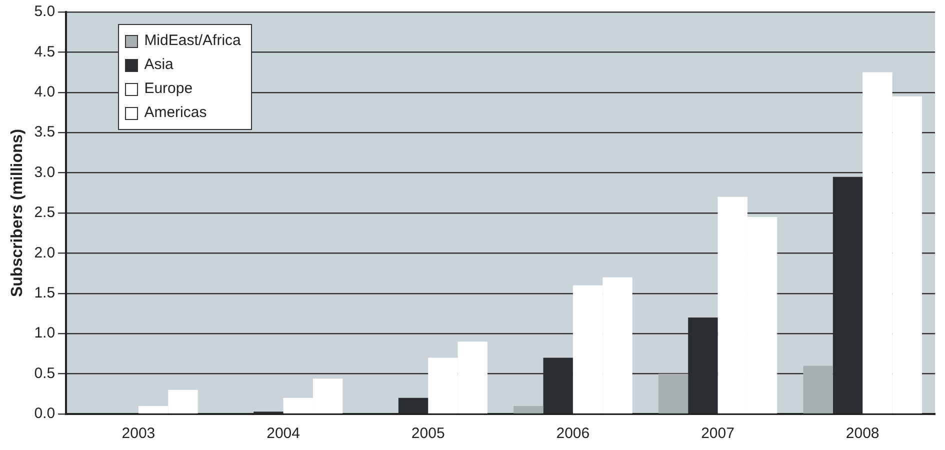  Describe the element at coordinates (45, 293) in the screenshot. I see `y-tick-label: 1.5` at that location.